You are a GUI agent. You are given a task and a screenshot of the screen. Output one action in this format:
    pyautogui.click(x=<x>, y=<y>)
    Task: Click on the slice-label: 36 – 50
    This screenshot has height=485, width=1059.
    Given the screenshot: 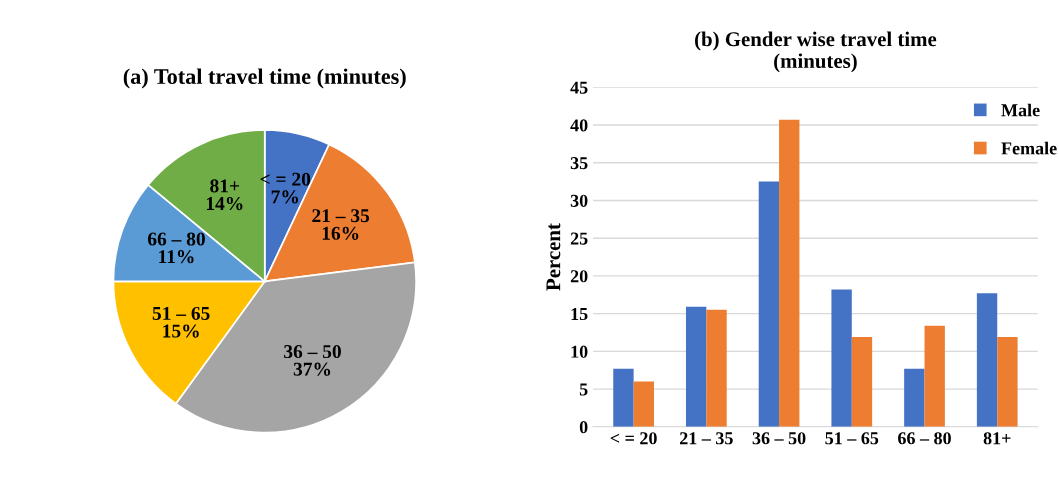 What is the action you would take?
    pyautogui.click(x=312, y=351)
    